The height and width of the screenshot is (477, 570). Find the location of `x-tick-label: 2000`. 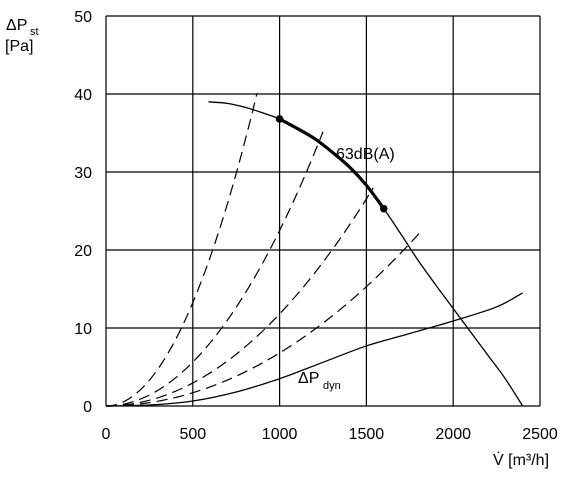

x-tick-label: 2000 is located at coordinates (453, 434).